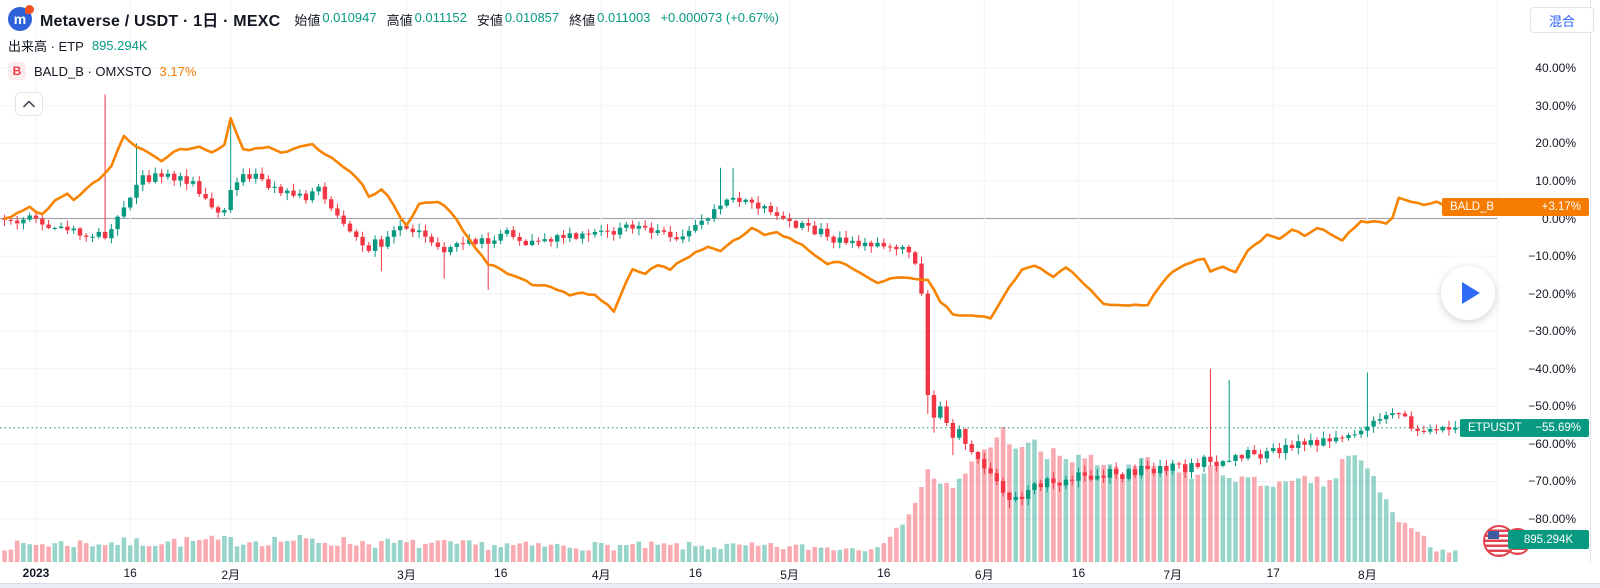 The image size is (1600, 588). What do you see at coordinates (1524, 428) in the screenshot?
I see `price-axis-badge: ETPUSDT −55.69%` at bounding box center [1524, 428].